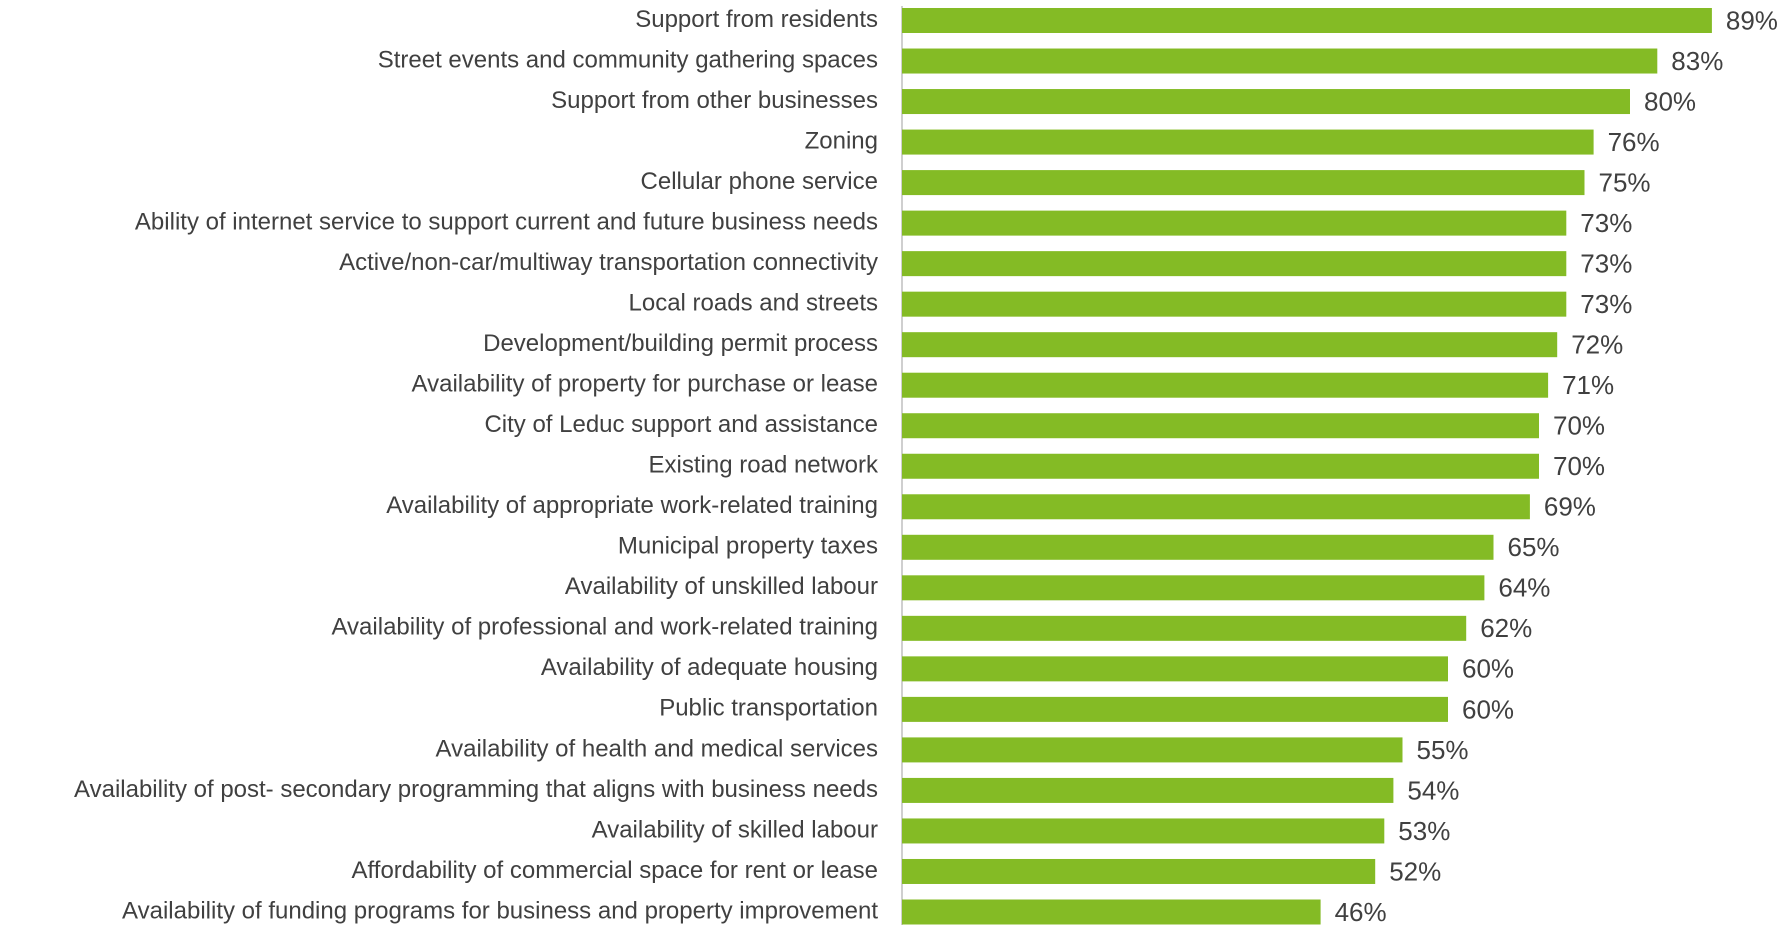  I want to click on category-label: Cellular phone service, so click(759, 181).